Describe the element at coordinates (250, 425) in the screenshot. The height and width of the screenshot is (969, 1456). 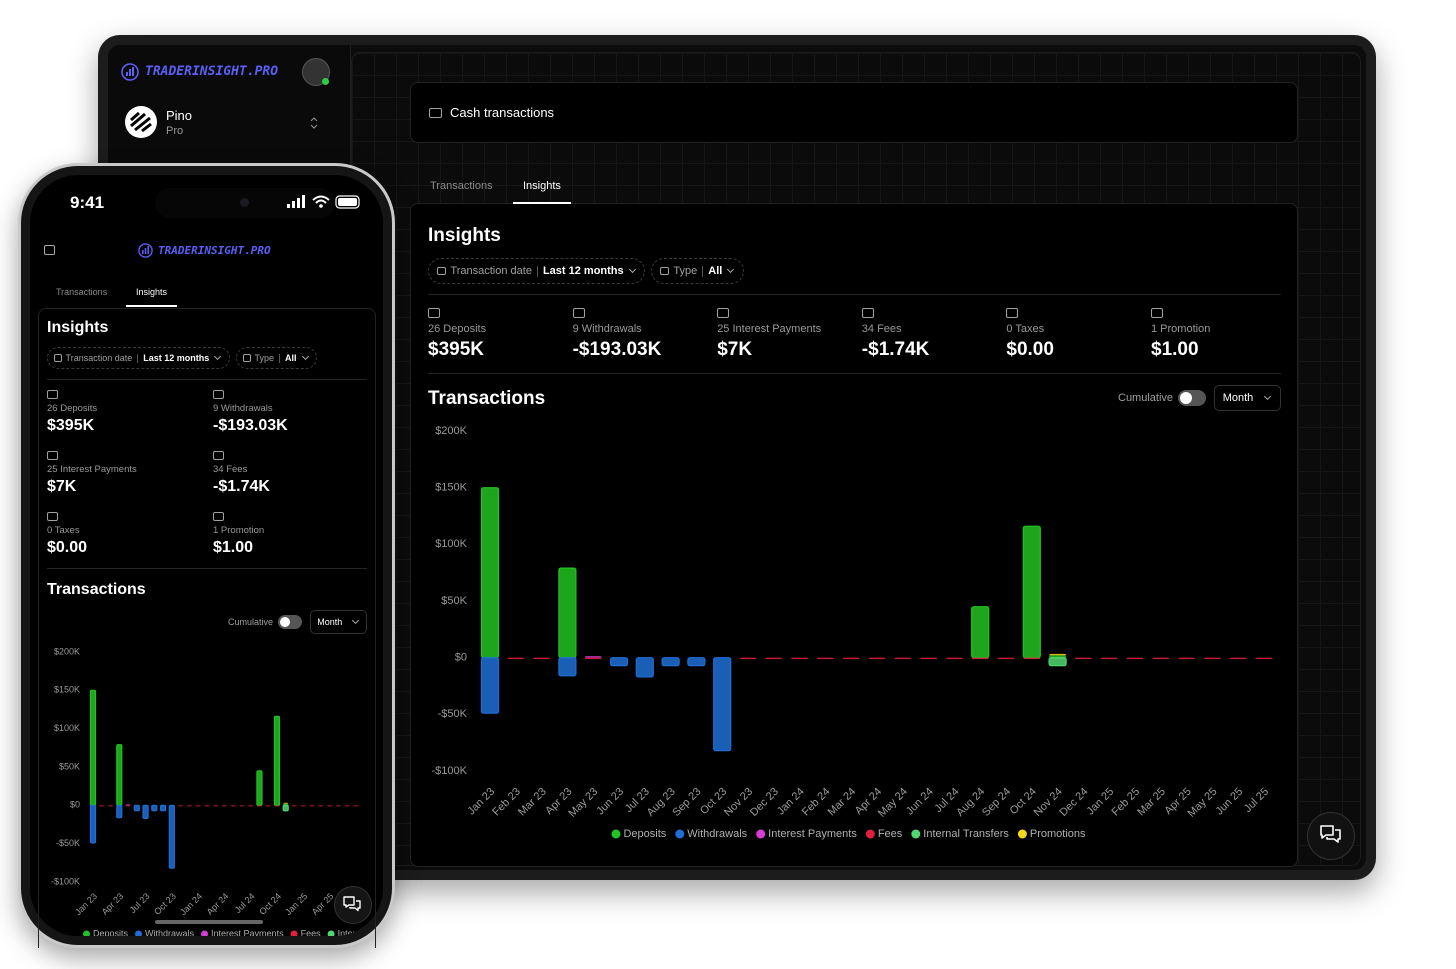
I see `stat-value: -$193.03K` at that location.